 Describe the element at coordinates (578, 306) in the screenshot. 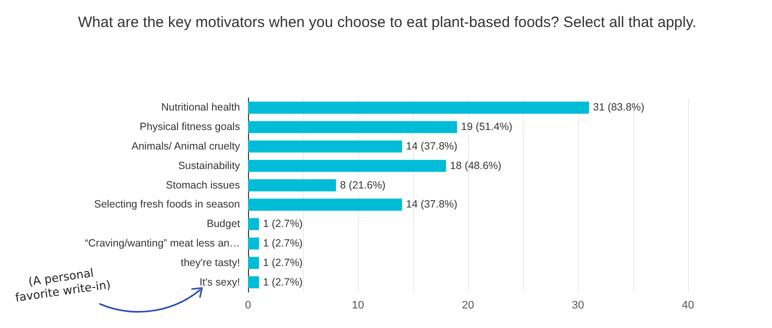

I see `x-tick-label: 30` at that location.